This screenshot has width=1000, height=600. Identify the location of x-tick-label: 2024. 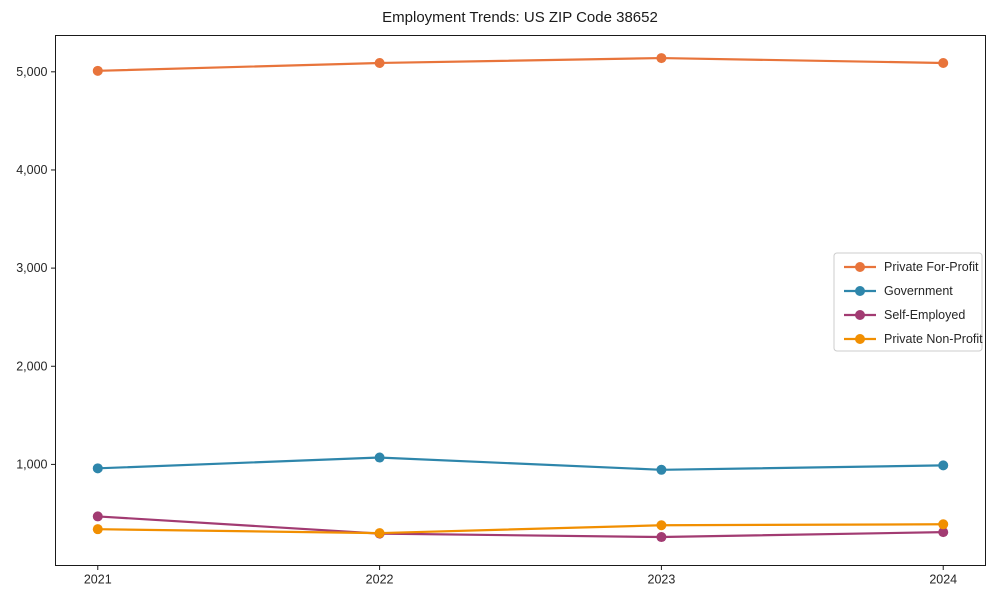
(943, 580).